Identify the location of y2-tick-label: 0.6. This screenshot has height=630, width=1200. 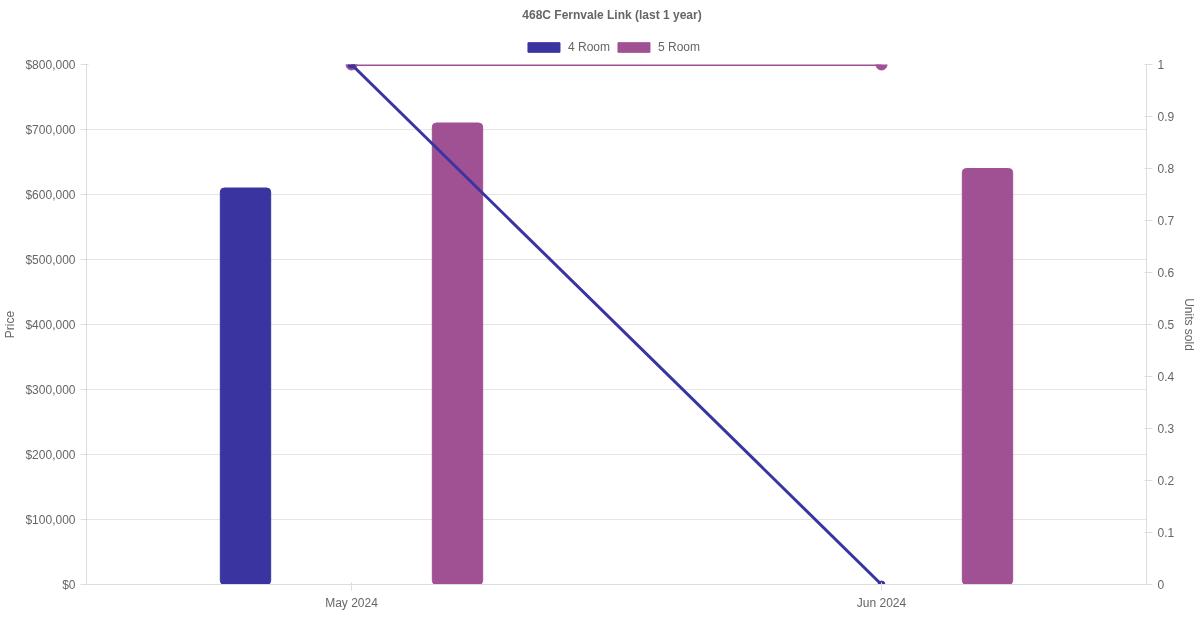
(1166, 273).